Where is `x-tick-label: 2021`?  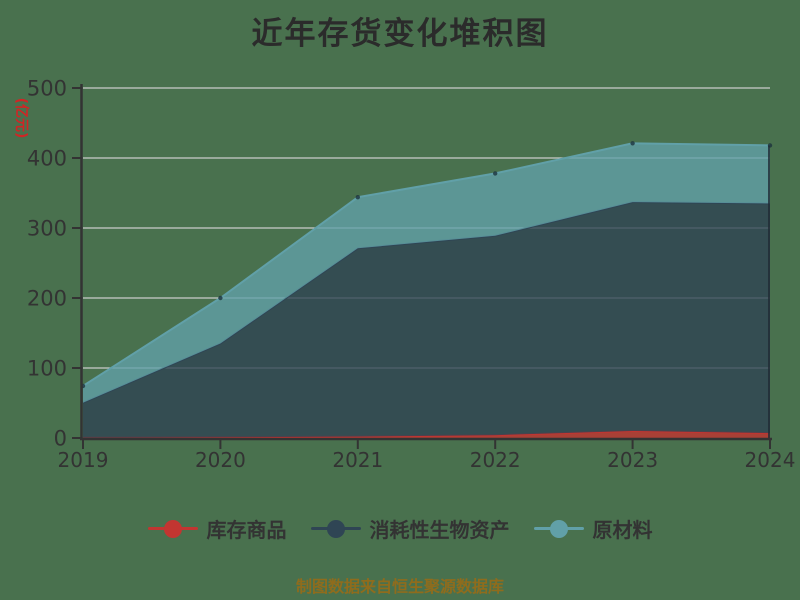 x-tick-label: 2021 is located at coordinates (357, 460).